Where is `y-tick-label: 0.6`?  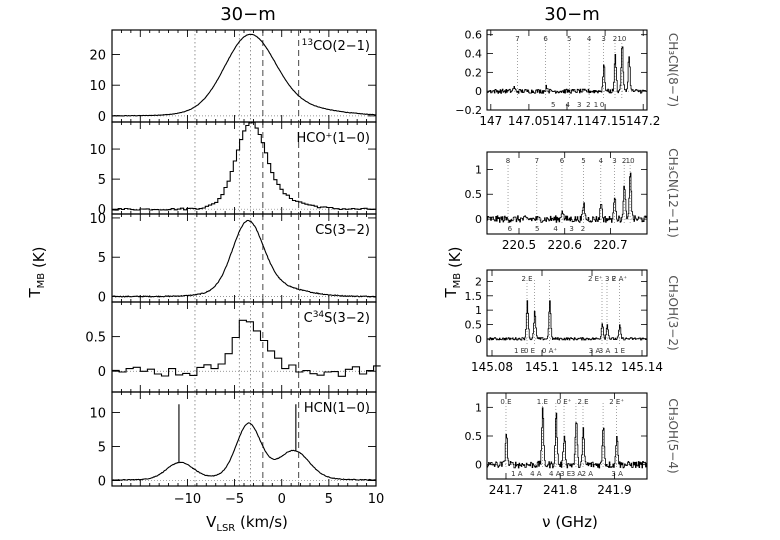
y-tick-label: 0.6 is located at coordinates (474, 35).